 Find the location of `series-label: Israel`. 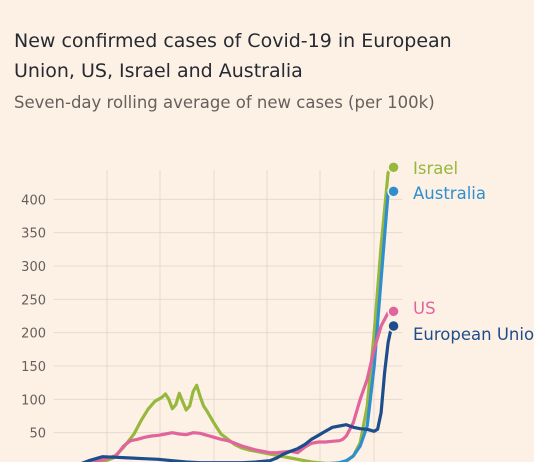

series-label: Israel is located at coordinates (435, 168).